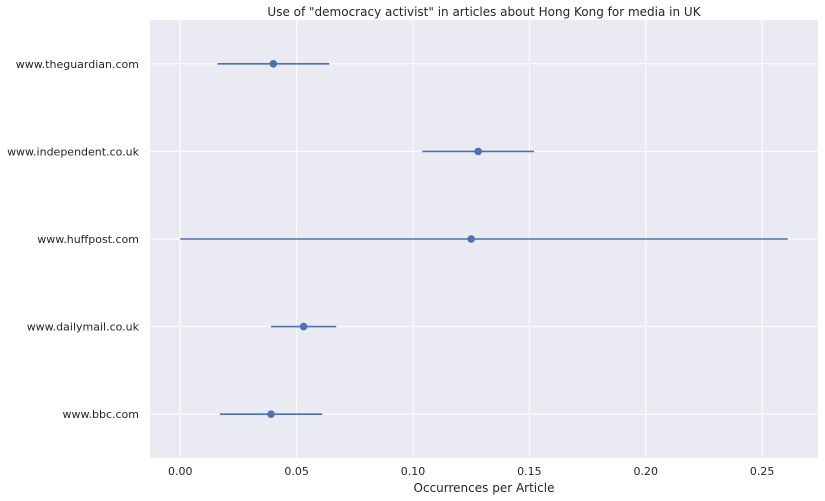  I want to click on y-tick-label: www.theguardian.com, so click(77, 64).